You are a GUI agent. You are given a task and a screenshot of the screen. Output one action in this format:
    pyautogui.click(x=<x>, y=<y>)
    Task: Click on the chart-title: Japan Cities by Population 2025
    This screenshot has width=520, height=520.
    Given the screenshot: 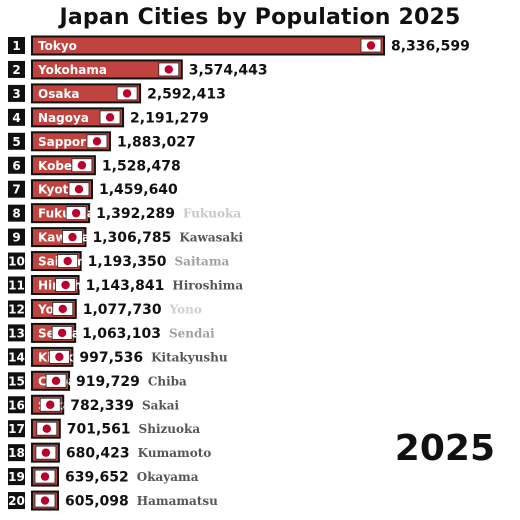 What is the action you would take?
    pyautogui.click(x=260, y=17)
    